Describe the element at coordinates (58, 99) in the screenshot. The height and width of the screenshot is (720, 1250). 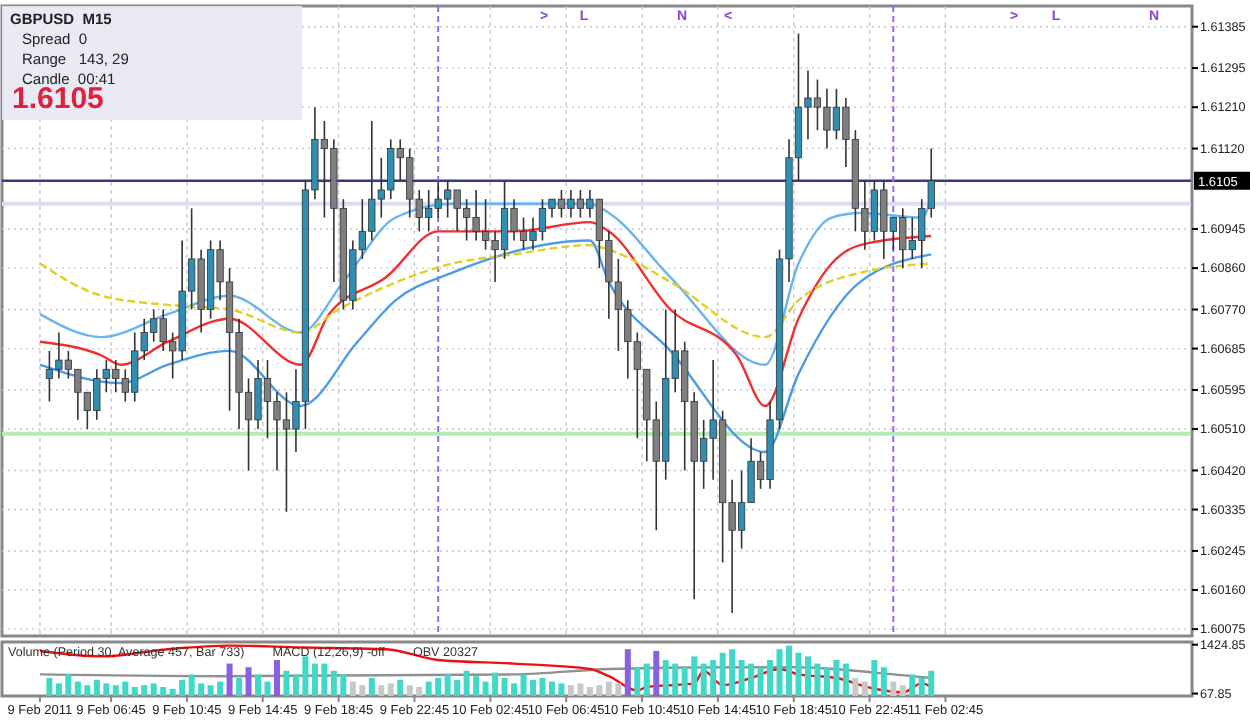
I see `annotation: 1.6105` at that location.